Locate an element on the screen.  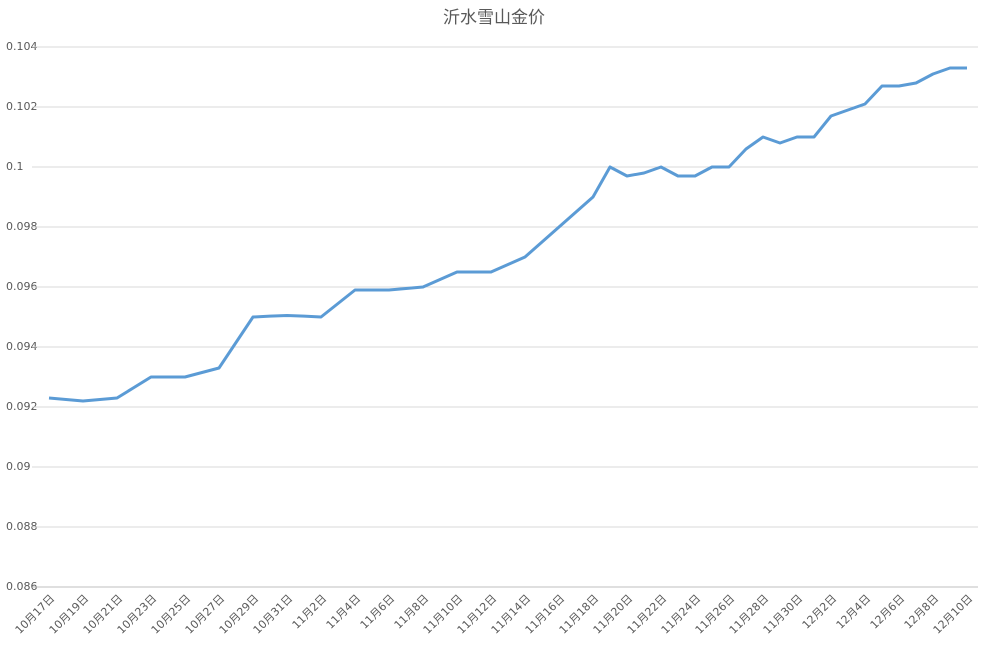
y-tick-label: 0.088 is located at coordinates (22, 526).